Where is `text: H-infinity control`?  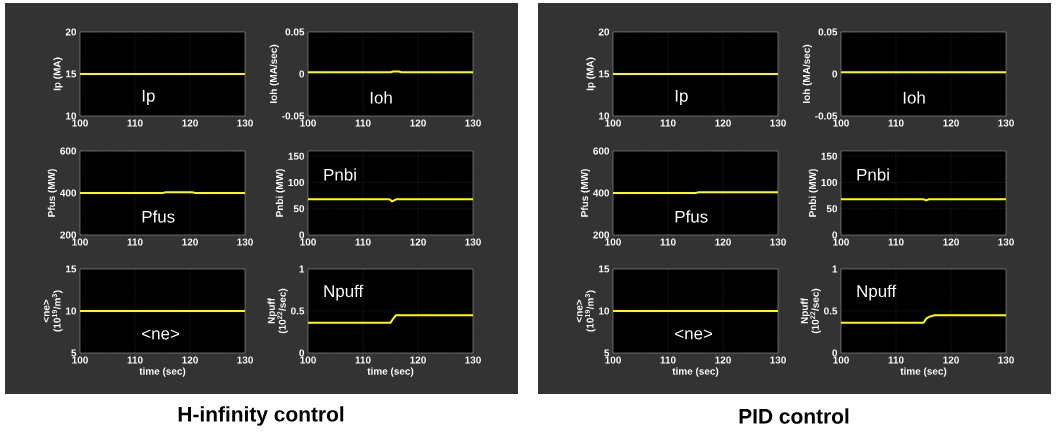
text: H-infinity control is located at coordinates (261, 416).